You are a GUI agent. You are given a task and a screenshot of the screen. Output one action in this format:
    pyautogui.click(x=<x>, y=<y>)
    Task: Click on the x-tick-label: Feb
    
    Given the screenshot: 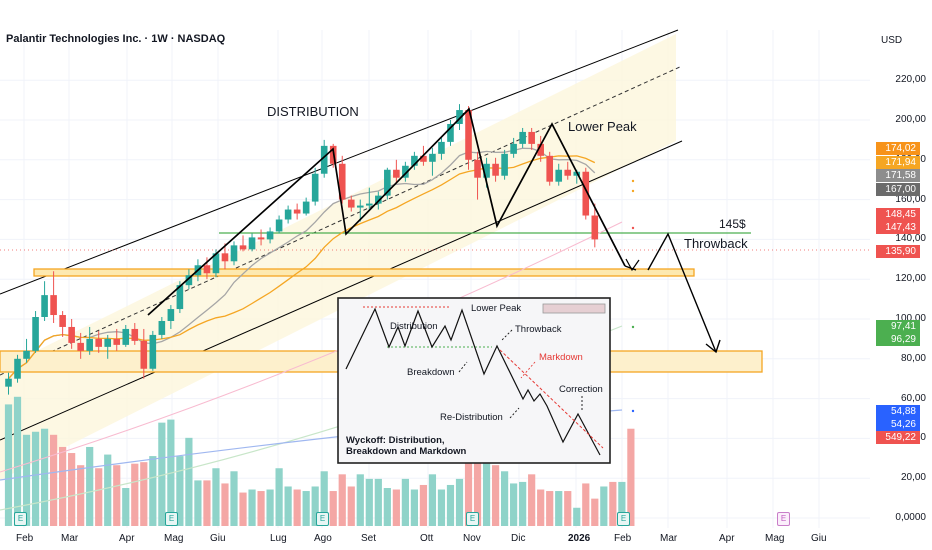 What is the action you would take?
    pyautogui.click(x=25, y=538)
    